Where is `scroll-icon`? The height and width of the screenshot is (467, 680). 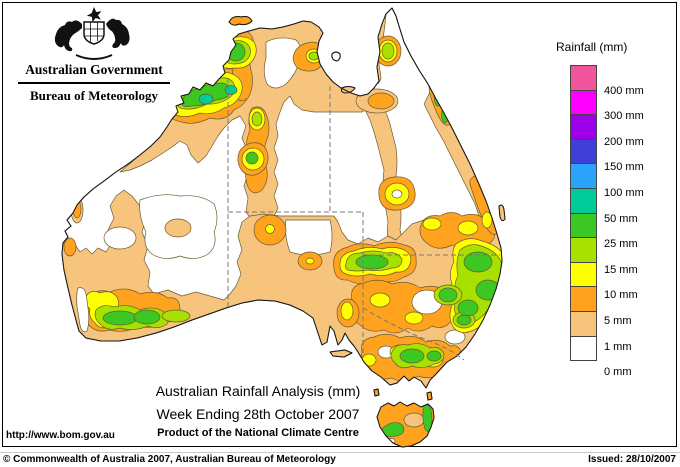
scroll-icon is located at coordinates (94, 57).